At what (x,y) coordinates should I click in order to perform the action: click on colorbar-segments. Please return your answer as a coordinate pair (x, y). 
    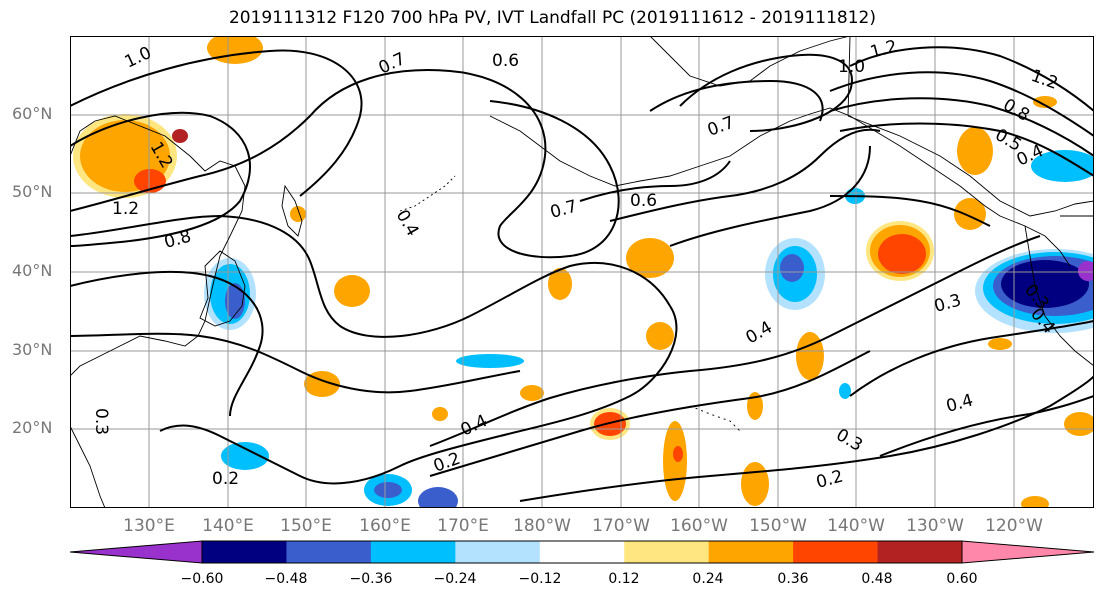
    Looking at the image, I should click on (582, 552).